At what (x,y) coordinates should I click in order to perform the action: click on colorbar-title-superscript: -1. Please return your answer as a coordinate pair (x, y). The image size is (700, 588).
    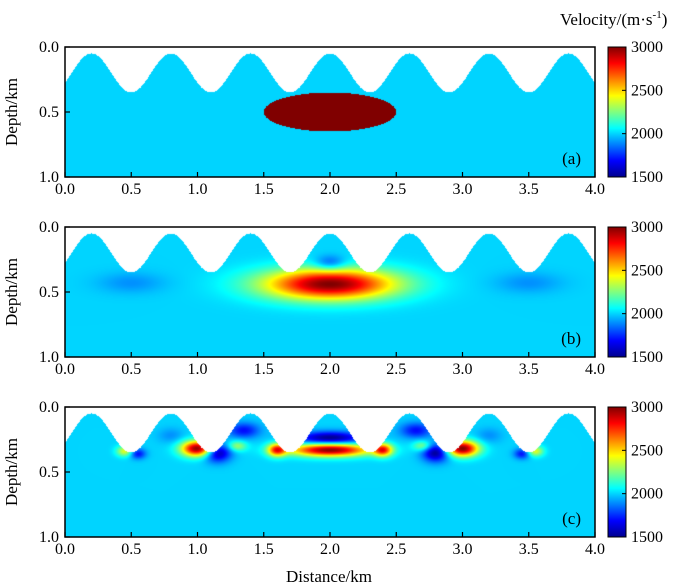
    Looking at the image, I should click on (657, 15).